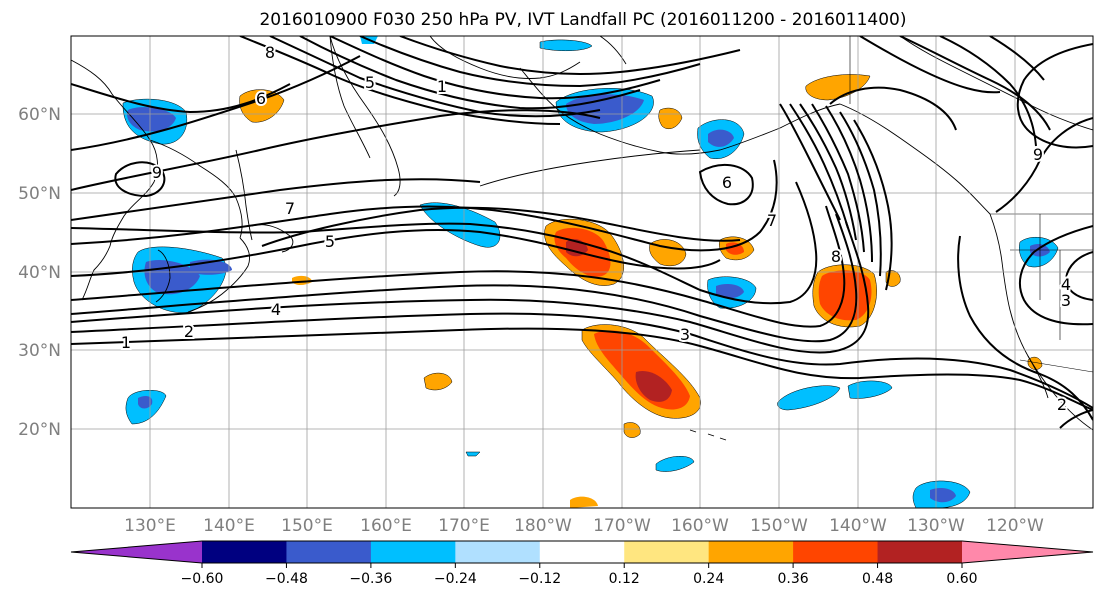 This screenshot has width=1105, height=601. Describe the element at coordinates (1056, 366) in the screenshot. I see `border-us-mexico` at that location.